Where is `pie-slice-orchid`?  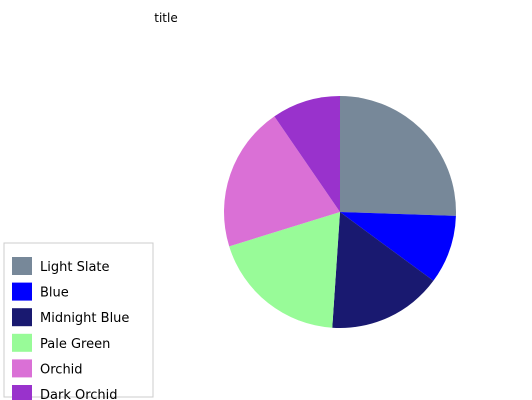
pie-slice-orchid is located at coordinates (282, 181).